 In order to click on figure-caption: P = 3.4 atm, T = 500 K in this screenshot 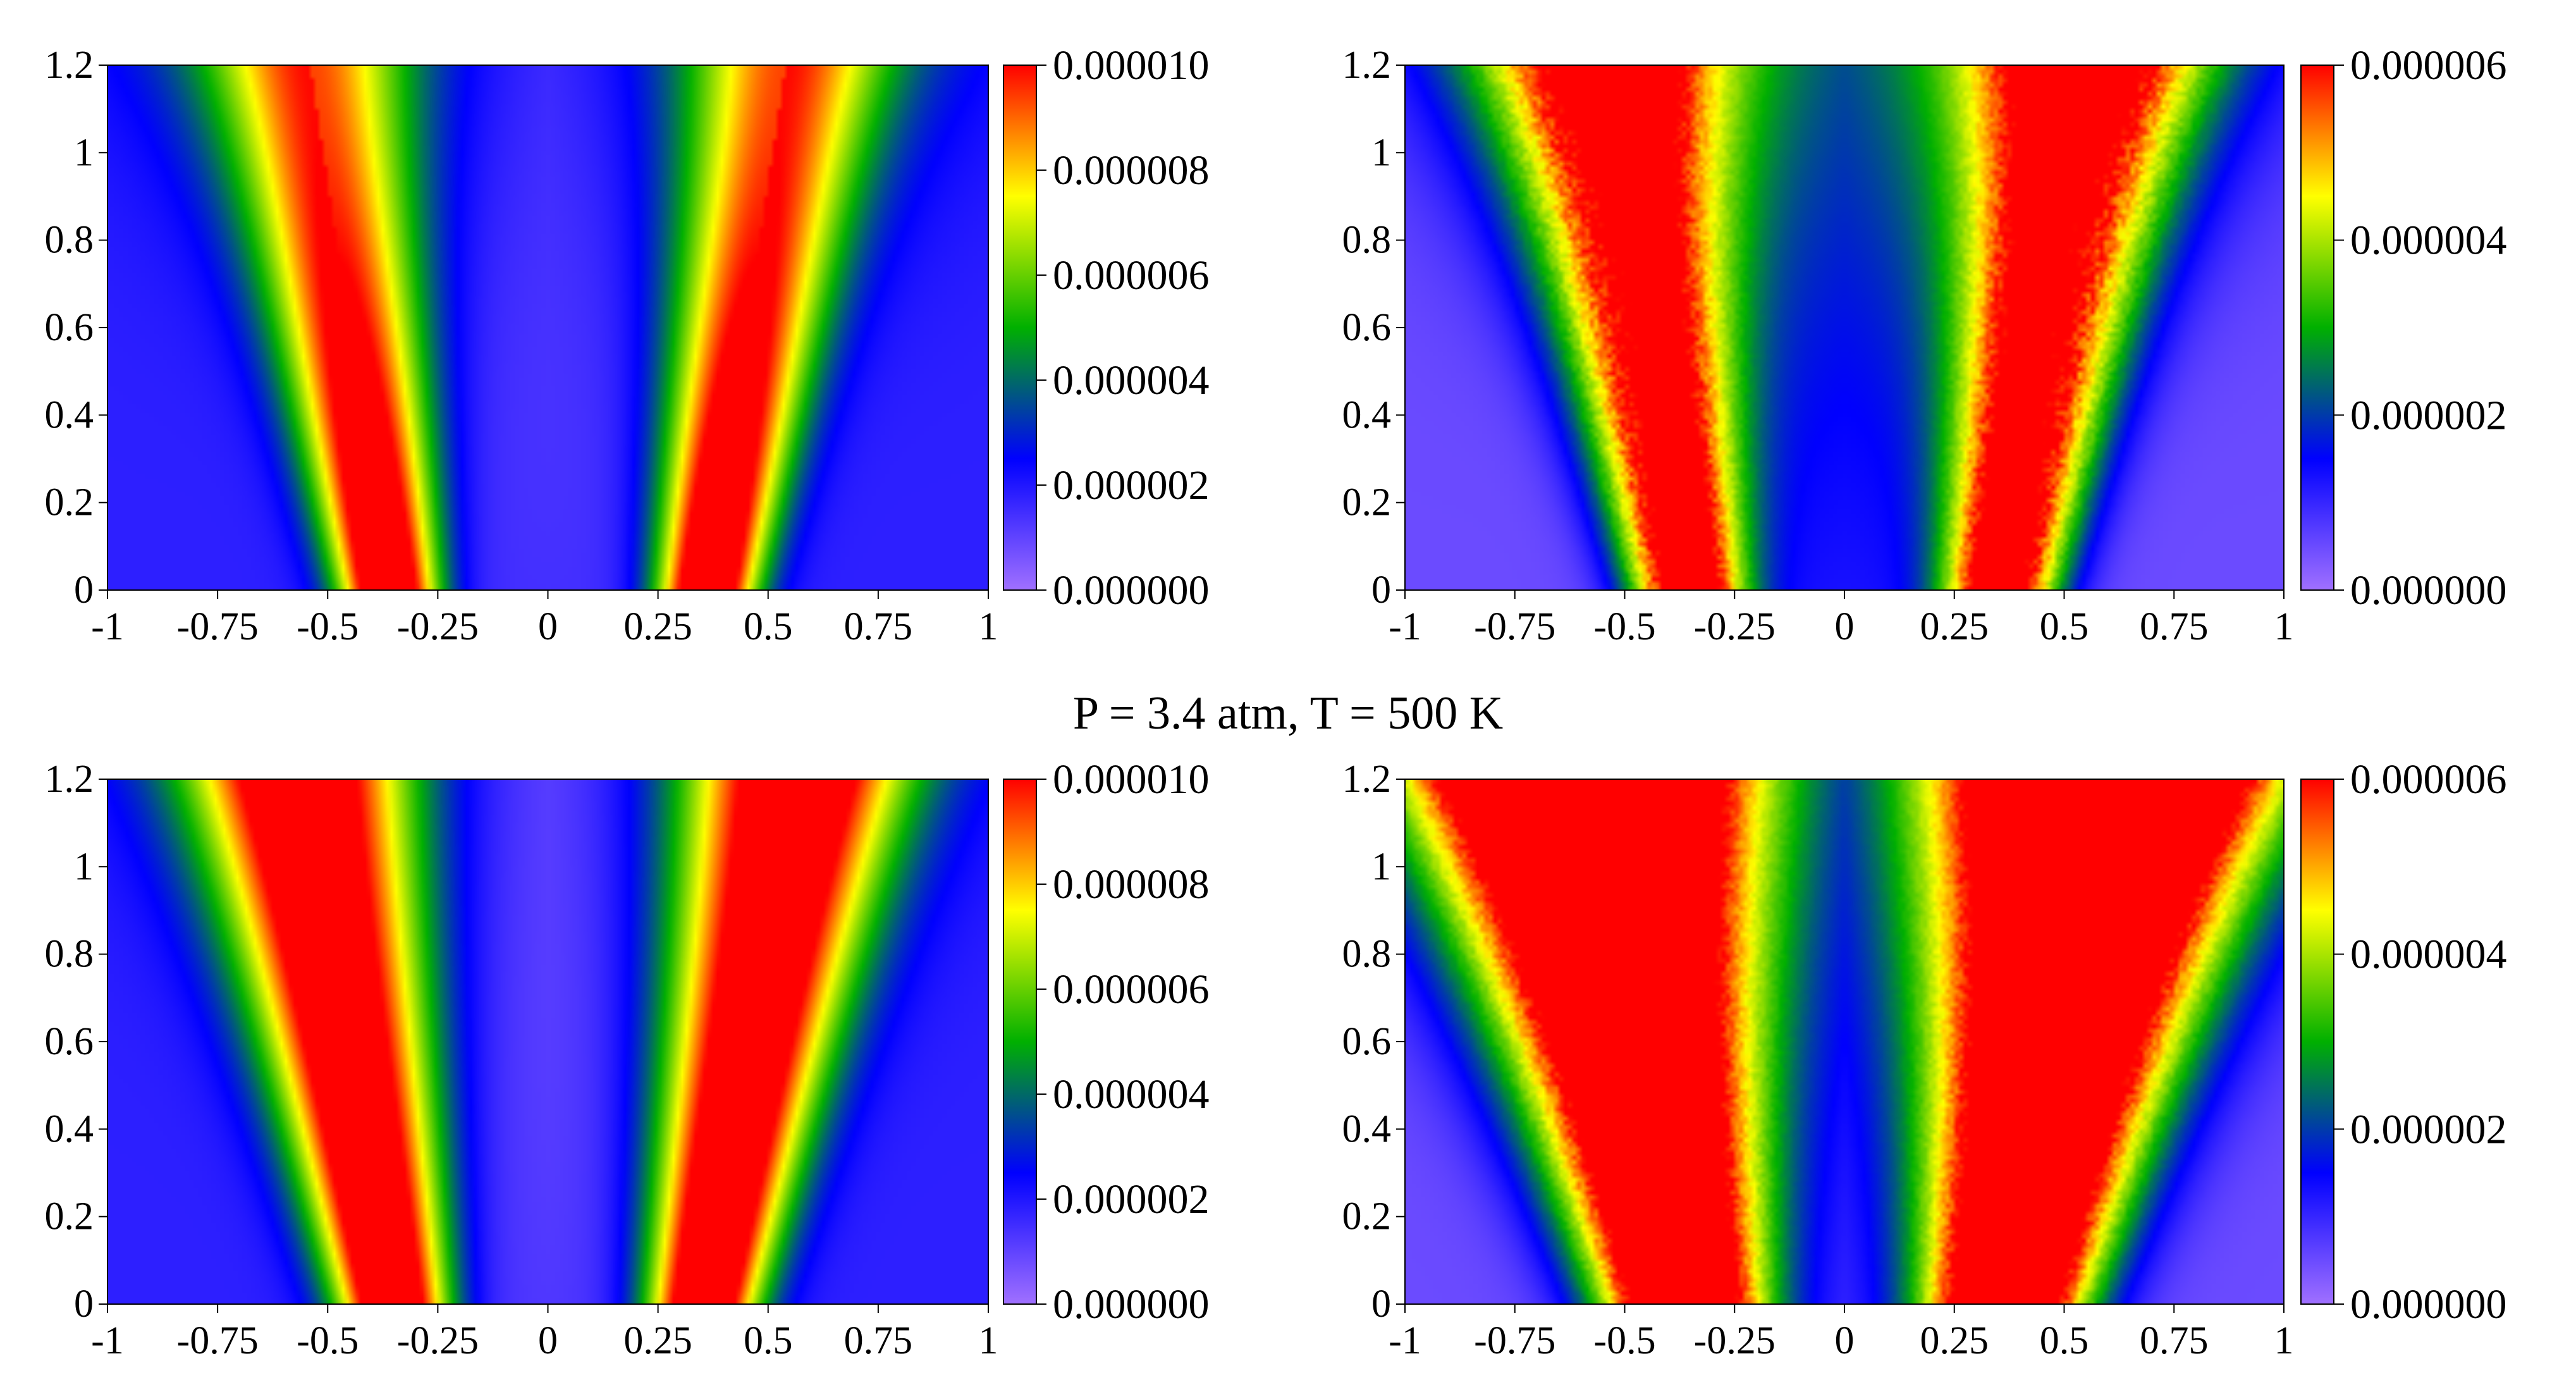, I will do `click(1288, 713)`.